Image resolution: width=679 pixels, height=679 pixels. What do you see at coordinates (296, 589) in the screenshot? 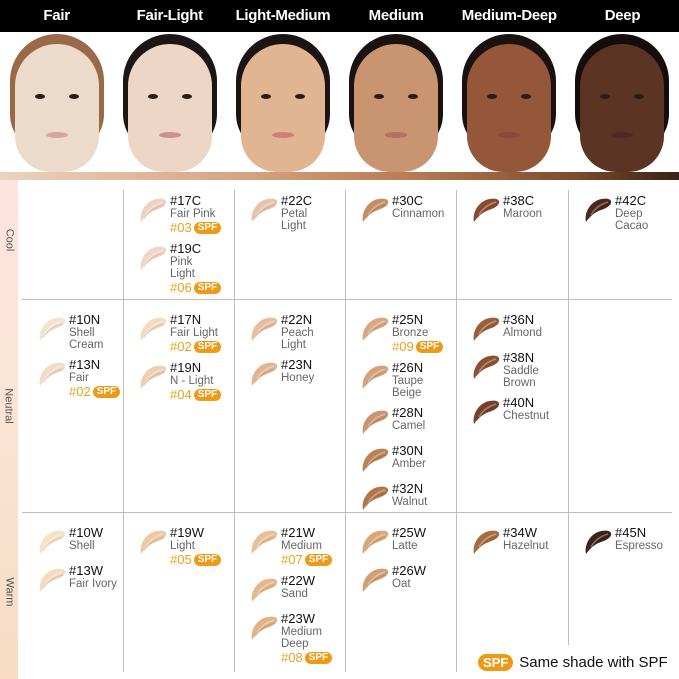
I see `shade-item: #22W Sand` at bounding box center [296, 589].